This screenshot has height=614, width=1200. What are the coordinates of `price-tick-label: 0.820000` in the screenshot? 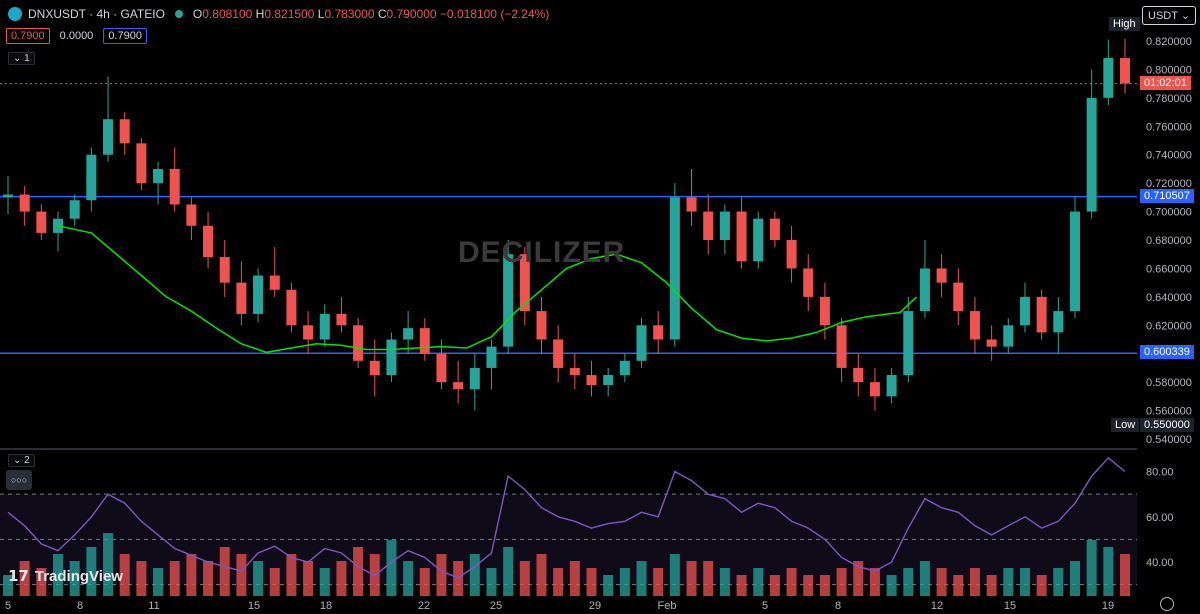 It's located at (1169, 42).